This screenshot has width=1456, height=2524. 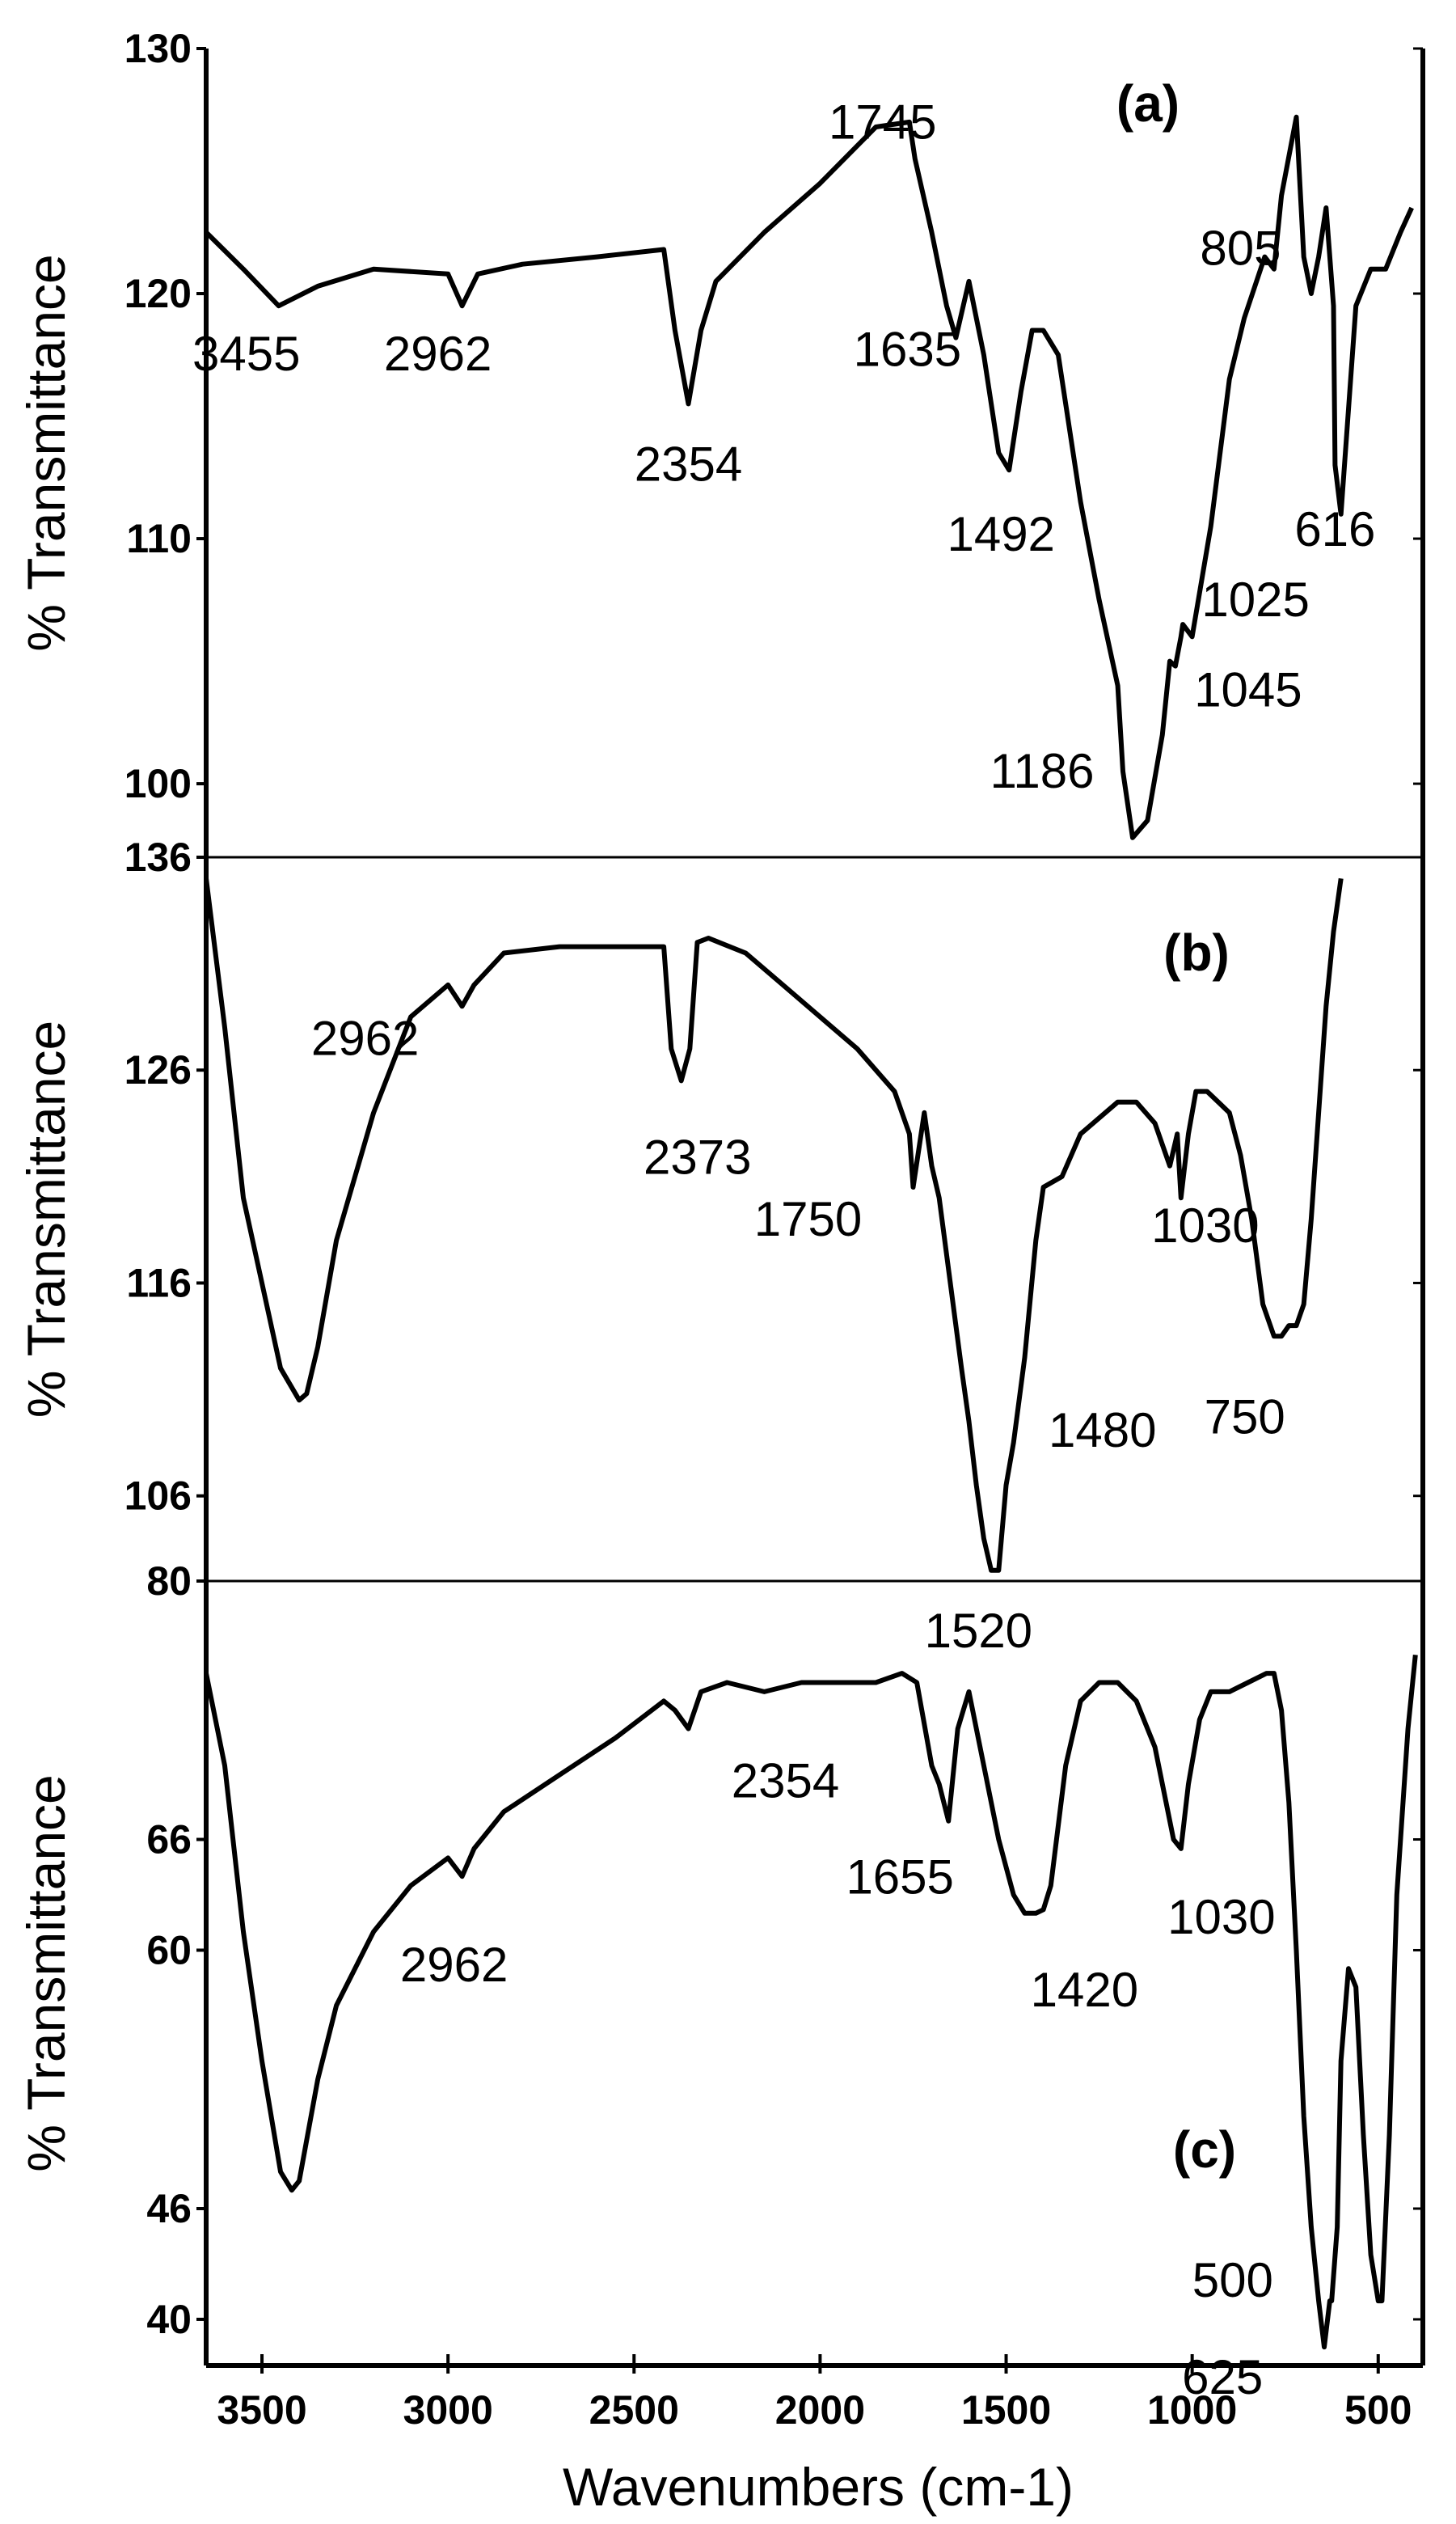 What do you see at coordinates (169, 2319) in the screenshot?
I see `y-tick-label: 40` at bounding box center [169, 2319].